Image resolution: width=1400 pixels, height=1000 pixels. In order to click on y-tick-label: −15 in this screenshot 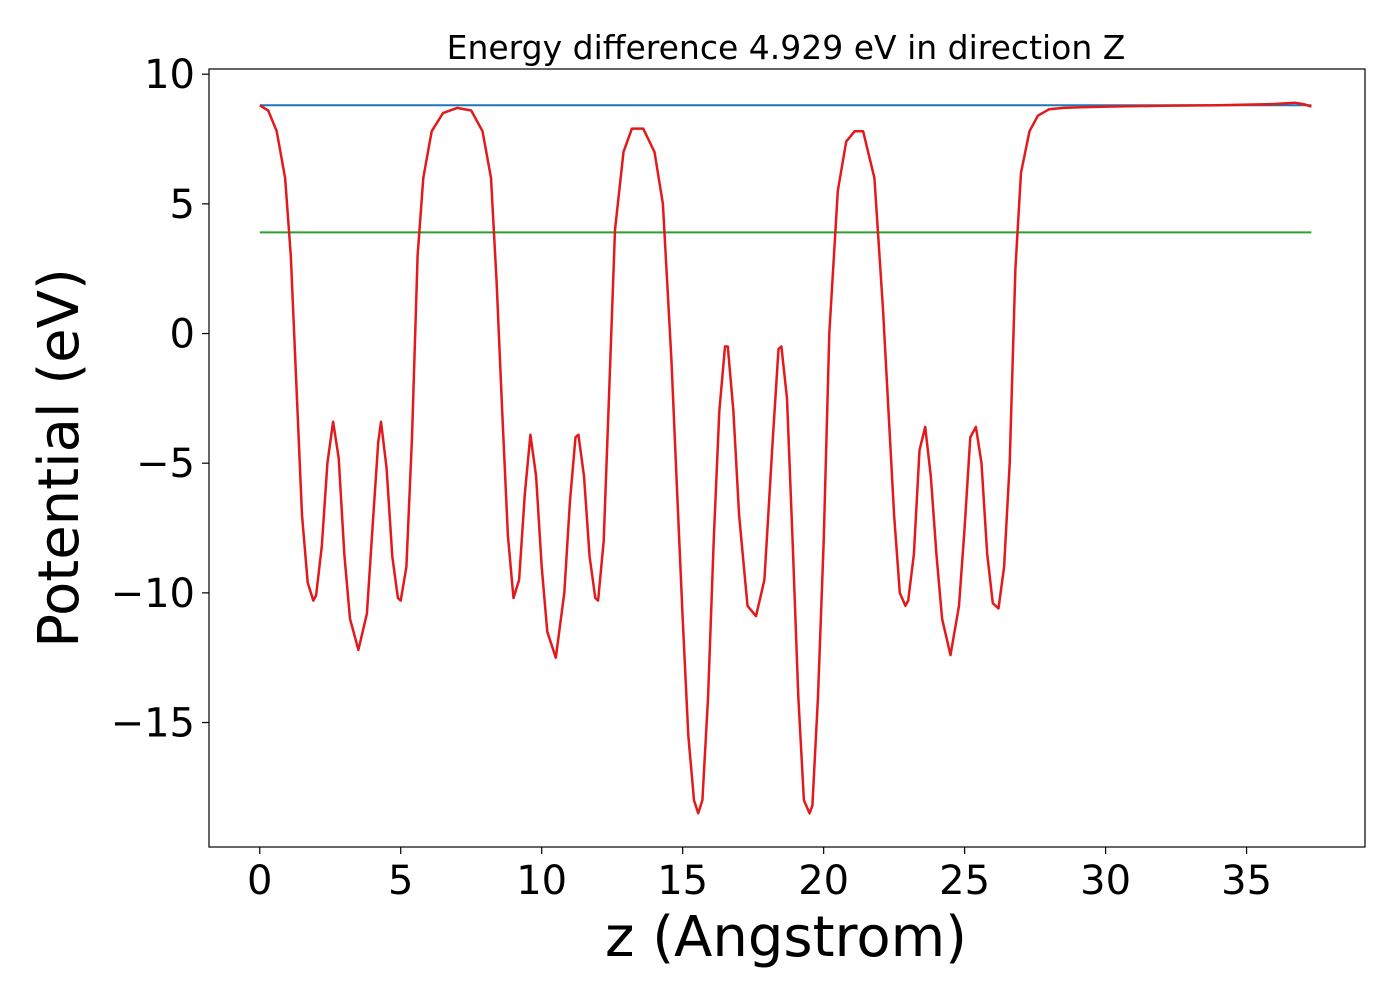, I will do `click(153, 724)`.